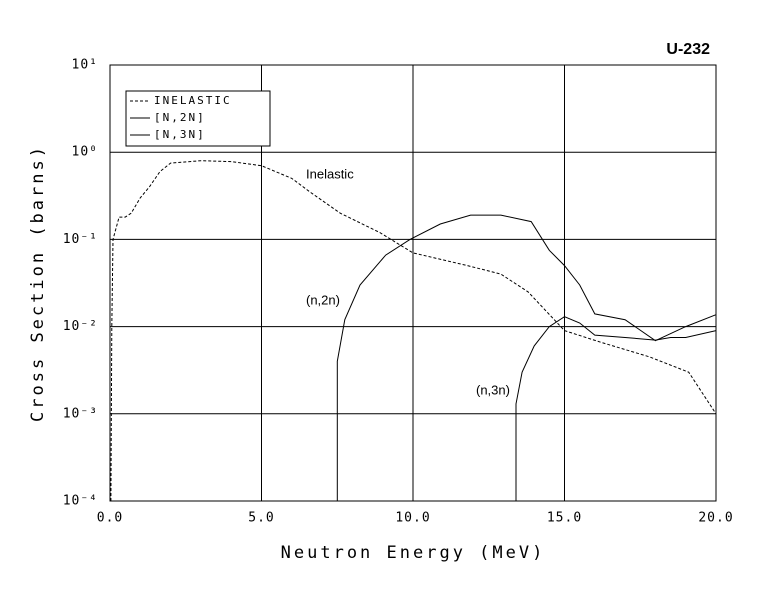 Image resolution: width=780 pixels, height=590 pixels. What do you see at coordinates (564, 518) in the screenshot?
I see `x-tick-label: 15.0` at bounding box center [564, 518].